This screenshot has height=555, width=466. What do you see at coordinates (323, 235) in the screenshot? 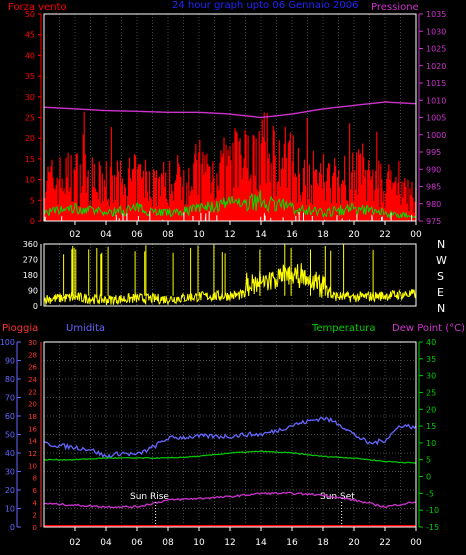
I see `x-tick-label-top: 18` at bounding box center [323, 235].